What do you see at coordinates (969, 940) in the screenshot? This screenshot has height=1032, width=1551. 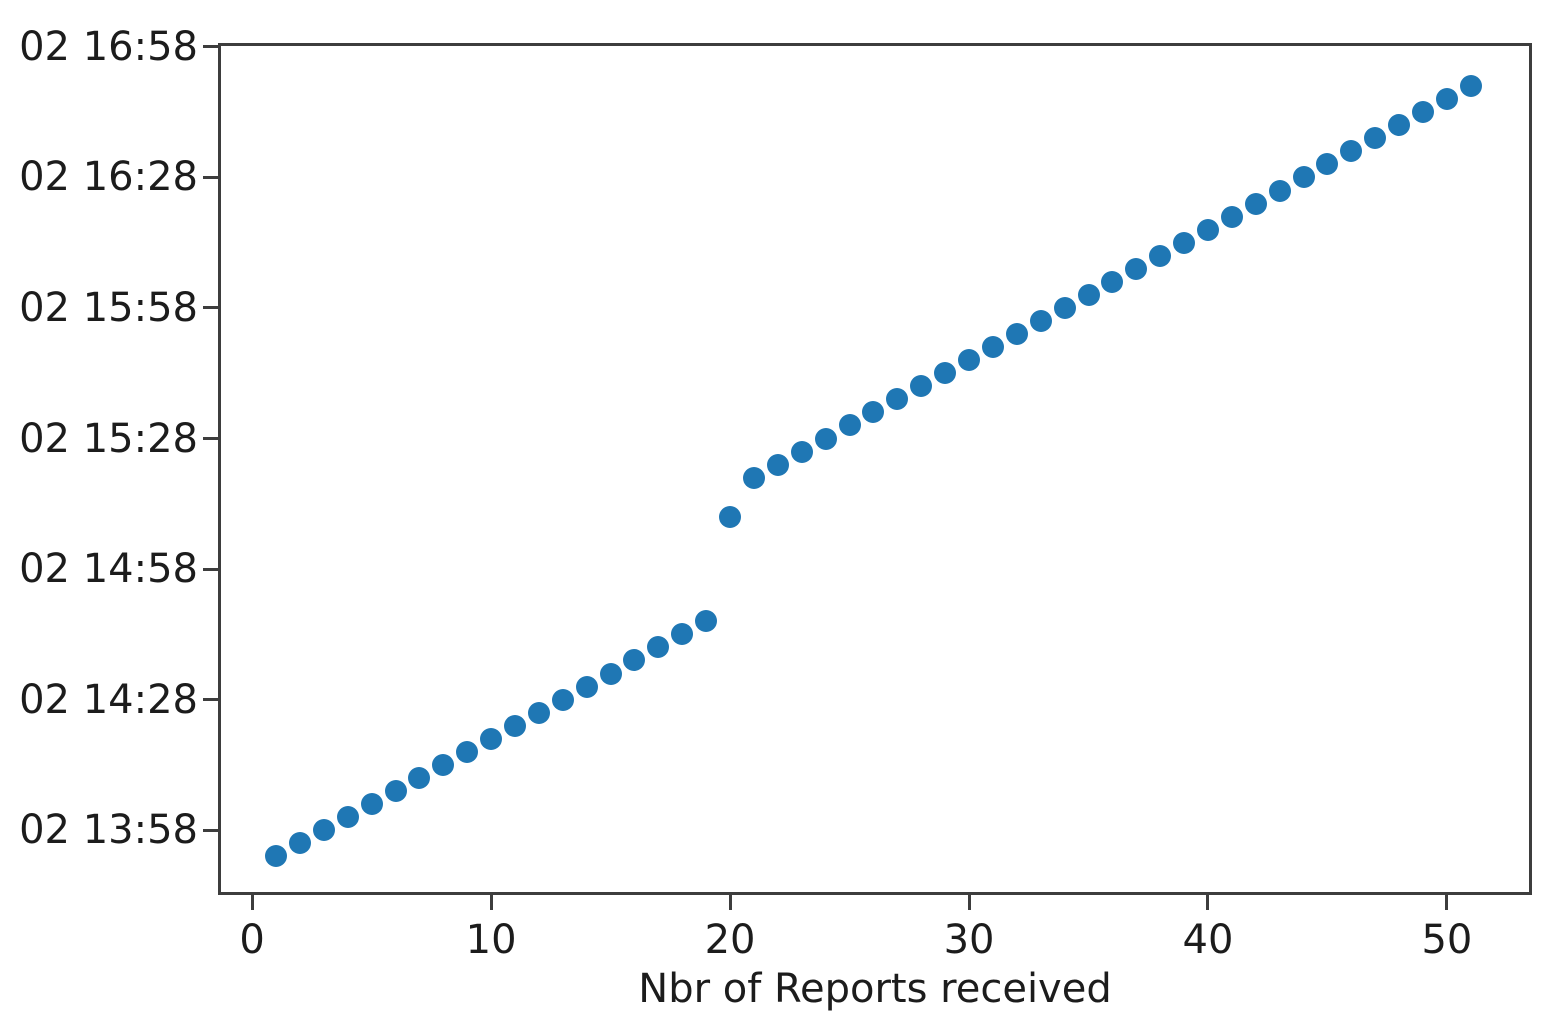 I see `x-tick-label: 30` at bounding box center [969, 940].